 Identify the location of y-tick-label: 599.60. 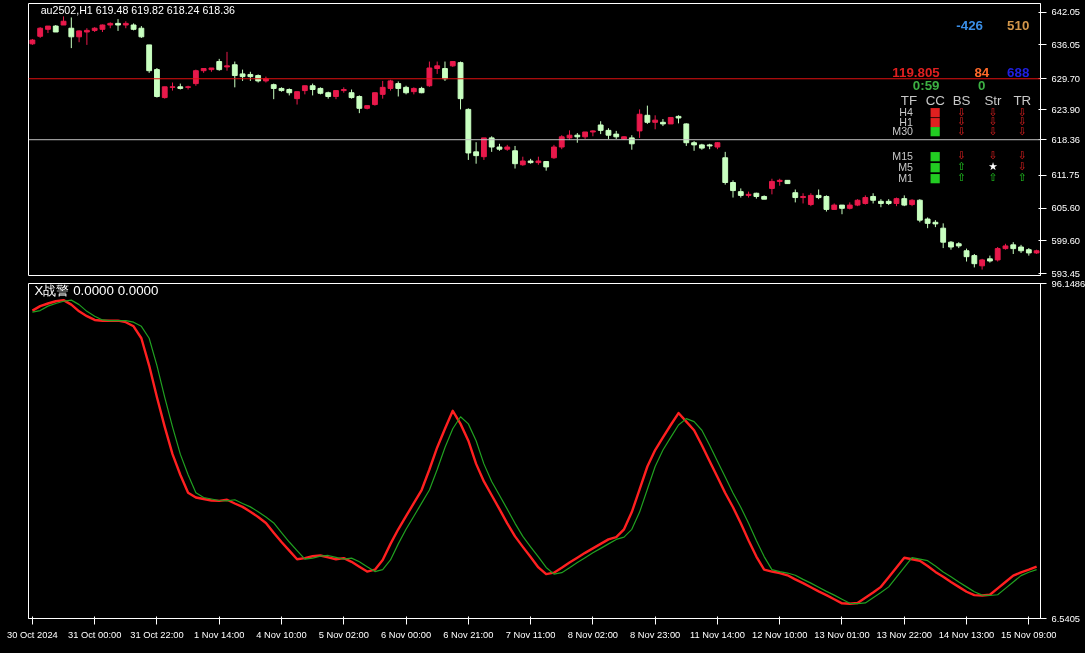
(1066, 240).